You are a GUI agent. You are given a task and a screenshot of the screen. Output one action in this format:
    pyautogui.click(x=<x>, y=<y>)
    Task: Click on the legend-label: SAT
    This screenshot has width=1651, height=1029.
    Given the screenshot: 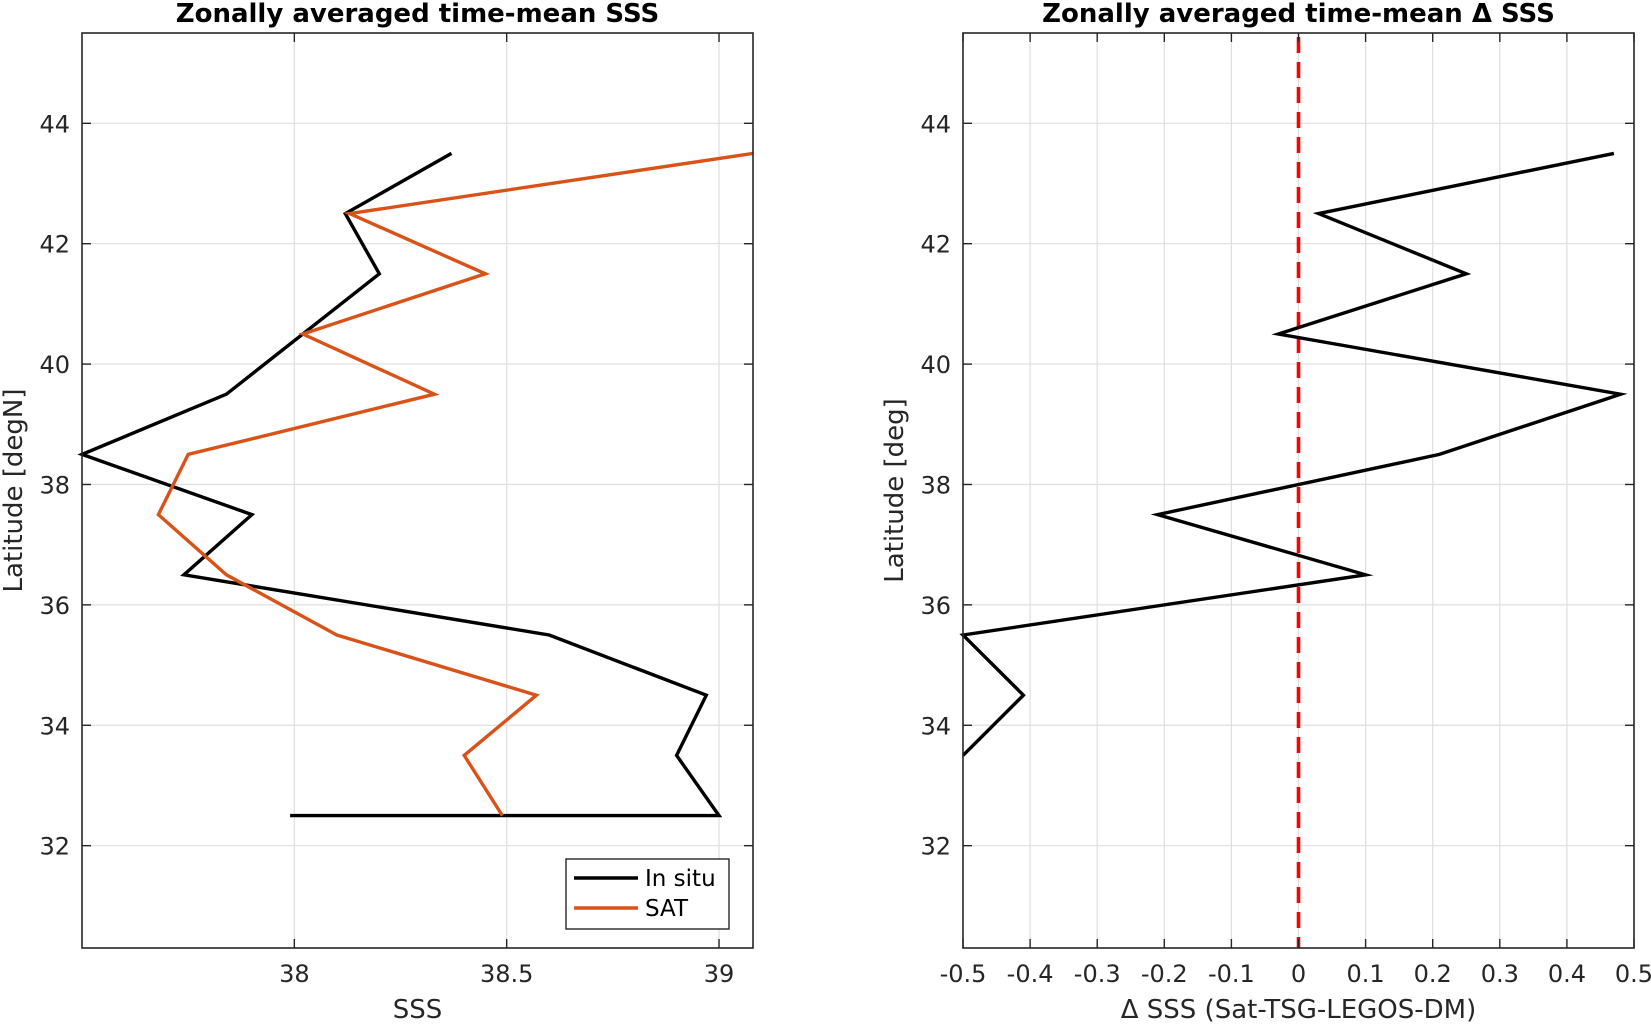 What is the action you would take?
    pyautogui.click(x=667, y=909)
    